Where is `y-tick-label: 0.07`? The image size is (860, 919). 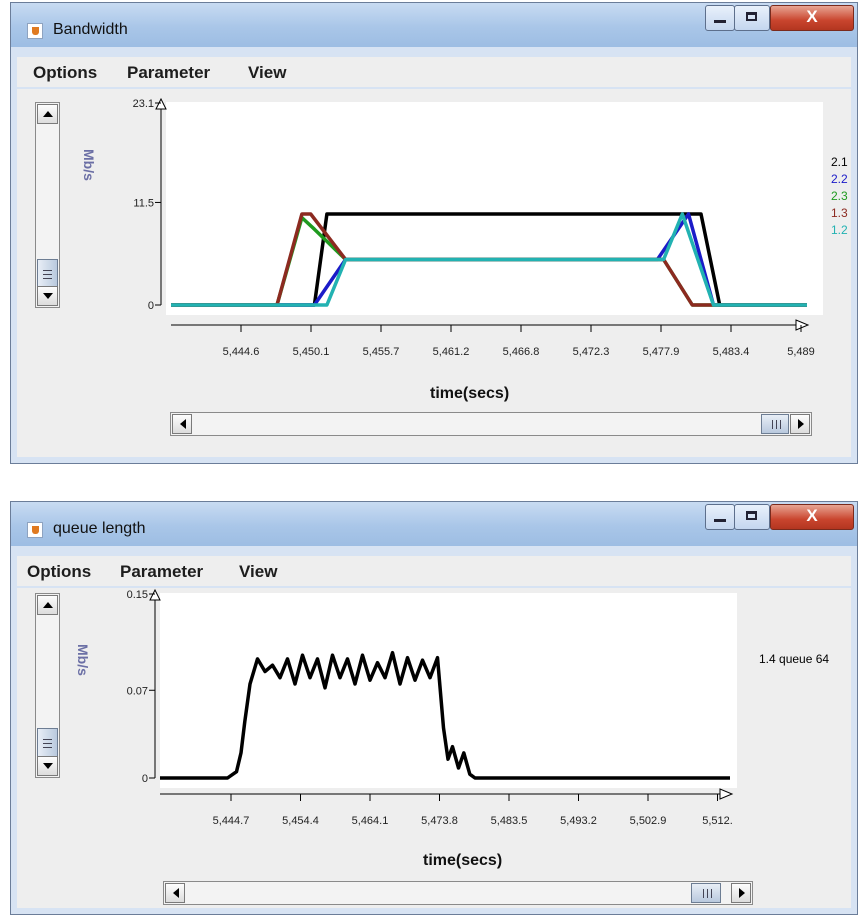 y-tick-label: 0.07 is located at coordinates (137, 691).